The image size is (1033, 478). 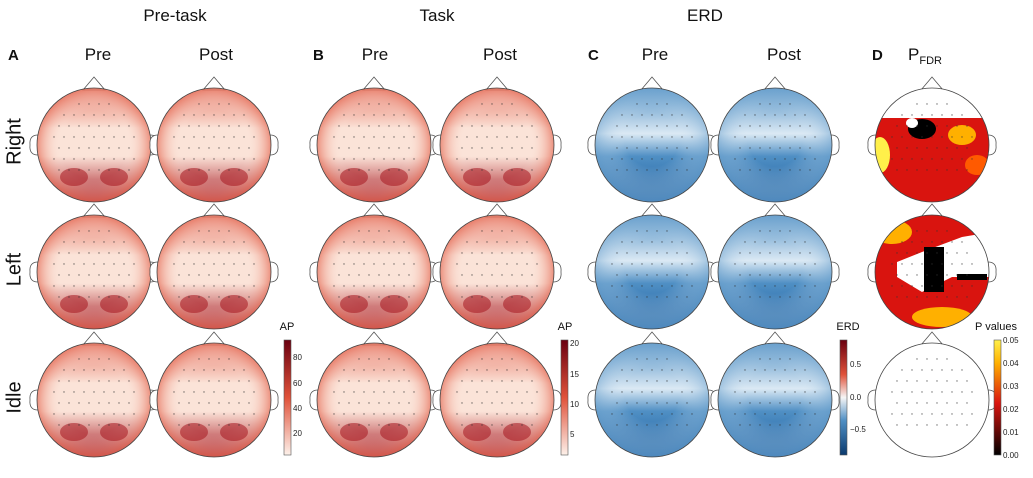 I want to click on col-label-b-pre: Pre, so click(x=375, y=54).